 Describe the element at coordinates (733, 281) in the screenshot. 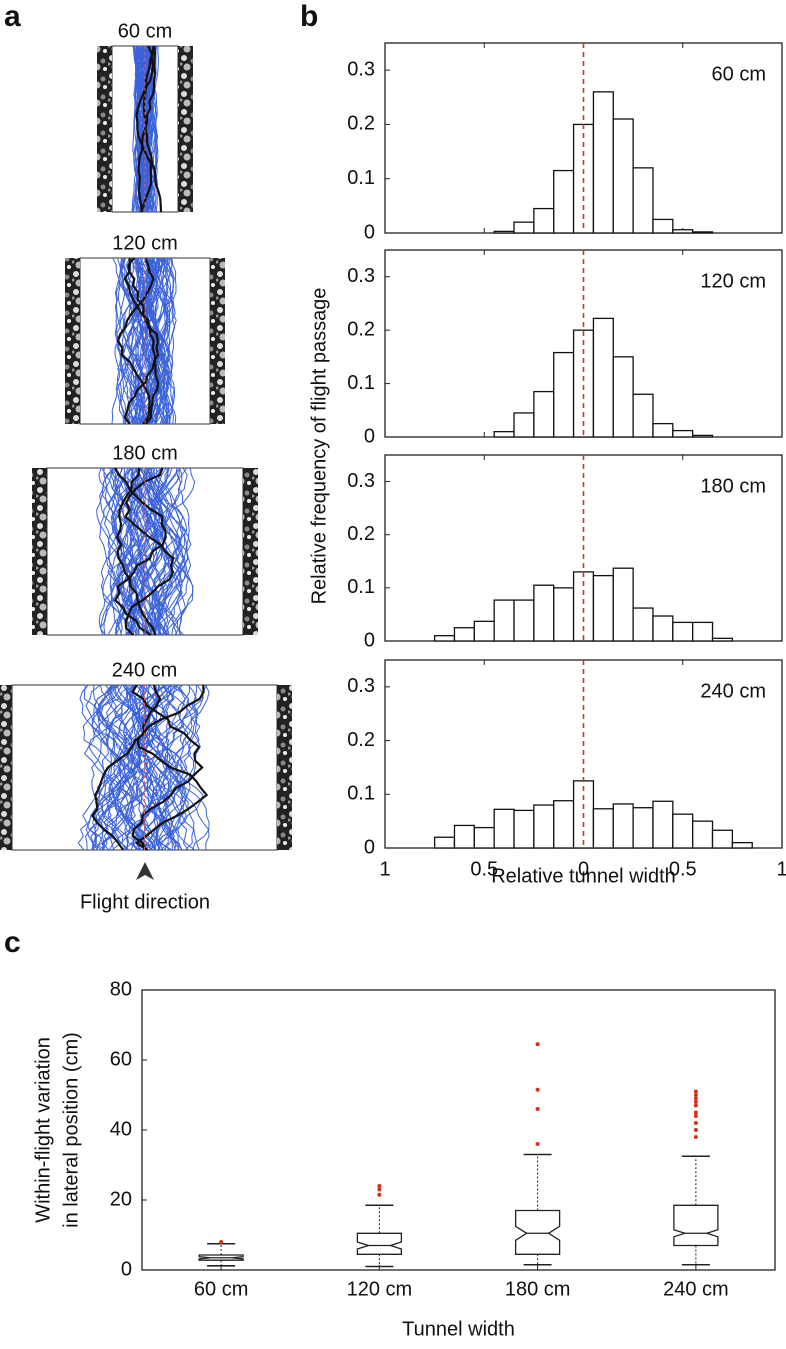

I see `panel-annotation: 120 cm` at that location.